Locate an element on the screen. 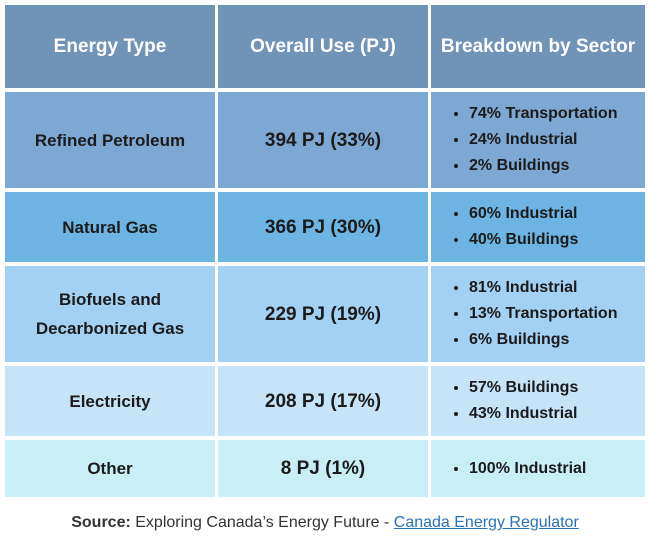 Image resolution: width=650 pixels, height=546 pixels. breakdown-item: 57% Buildings is located at coordinates (523, 388).